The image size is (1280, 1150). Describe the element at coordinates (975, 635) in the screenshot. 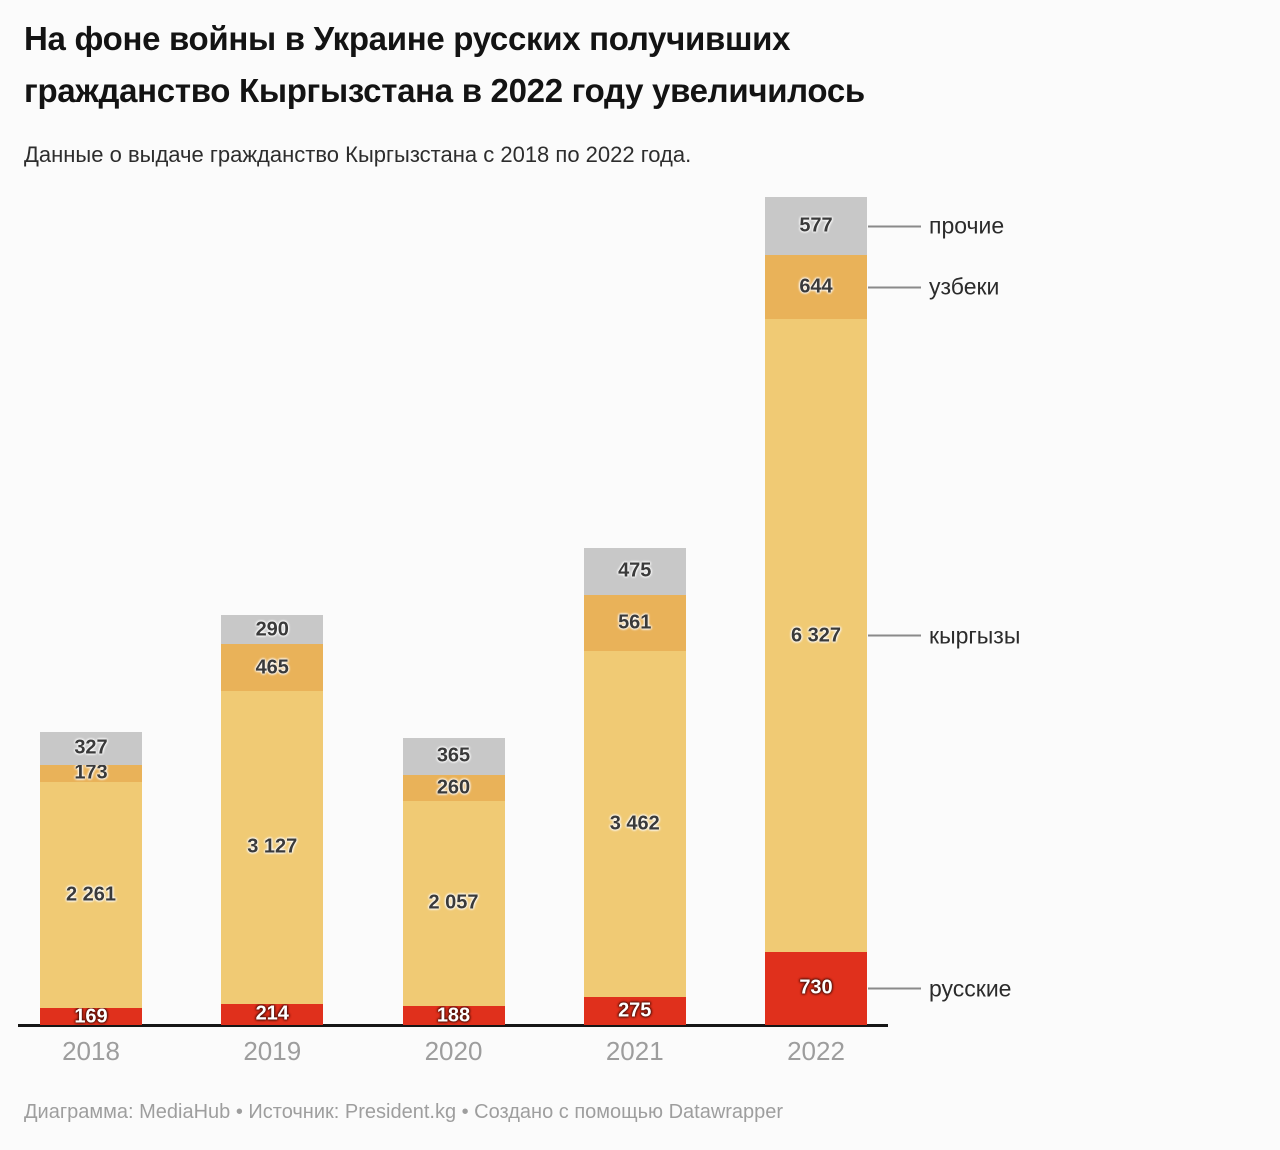

I see `series-label-kyrgyz: кыргызы` at that location.